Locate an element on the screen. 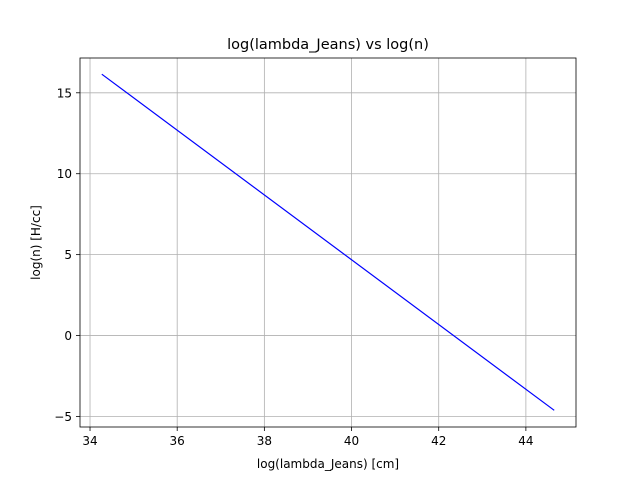 Image resolution: width=640 pixels, height=480 pixels. y-tick-label: 15 is located at coordinates (64, 93).